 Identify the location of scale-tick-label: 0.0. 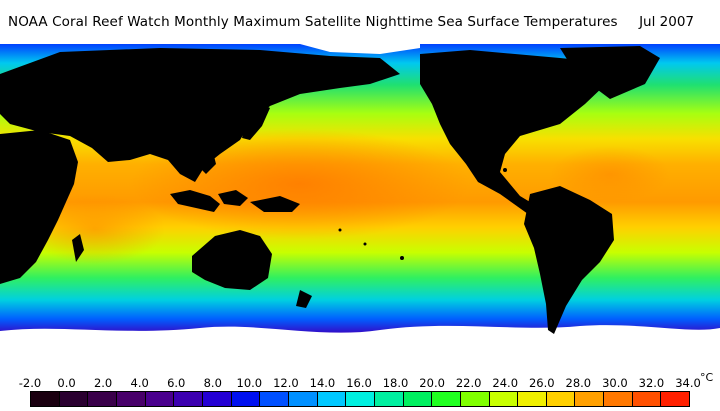
(66, 383).